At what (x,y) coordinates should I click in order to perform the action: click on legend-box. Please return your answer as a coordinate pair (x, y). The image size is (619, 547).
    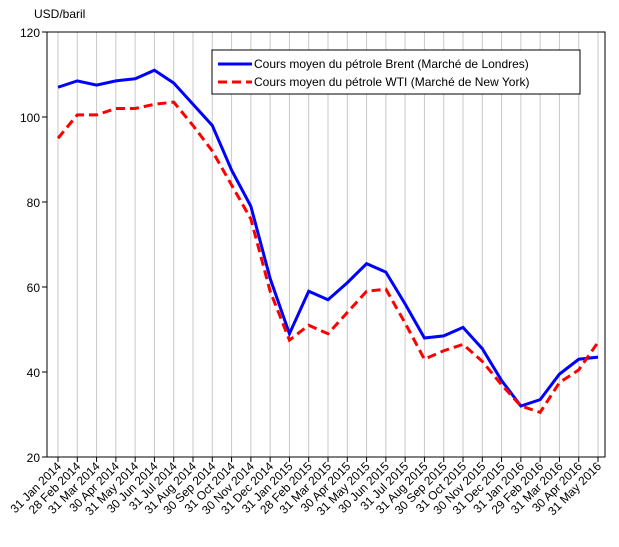
    Looking at the image, I should click on (396, 72).